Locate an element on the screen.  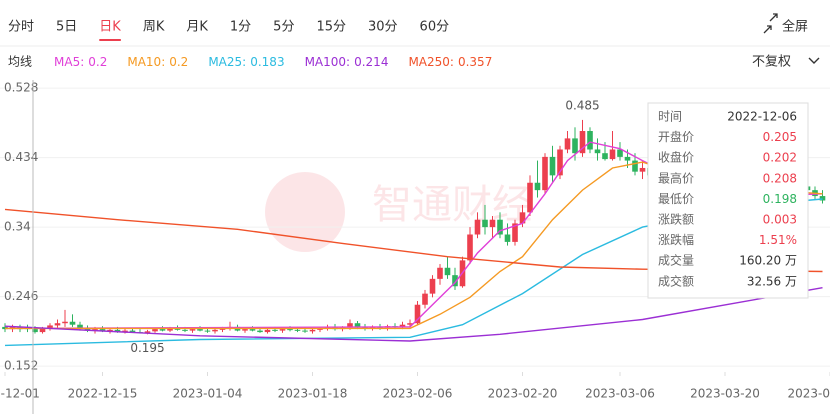
watermark: 智通财经 is located at coordinates (398, 212).